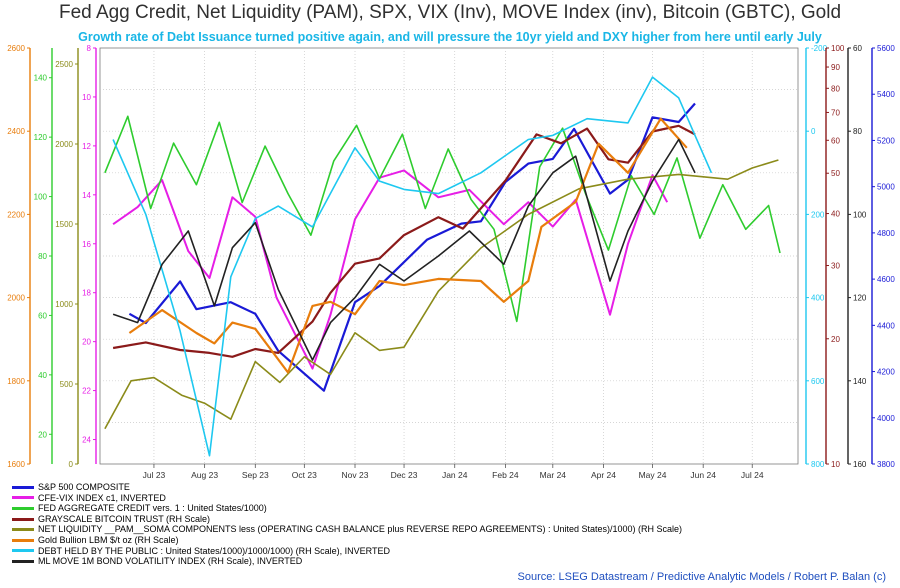 The image size is (900, 588). What do you see at coordinates (838, 48) in the screenshot?
I see `gbtc-tick-label: 100` at bounding box center [838, 48].